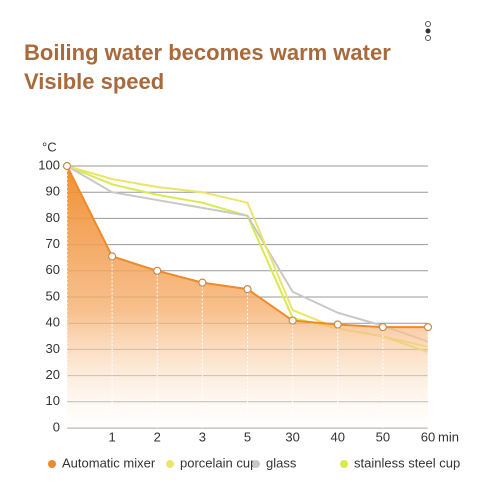 Image resolution: width=492 pixels, height=500 pixels. What do you see at coordinates (428, 436) in the screenshot?
I see `x-tick-label: 60` at bounding box center [428, 436].